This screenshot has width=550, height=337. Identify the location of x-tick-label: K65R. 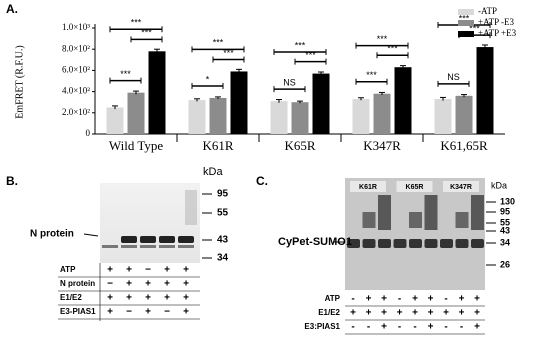
(299, 145).